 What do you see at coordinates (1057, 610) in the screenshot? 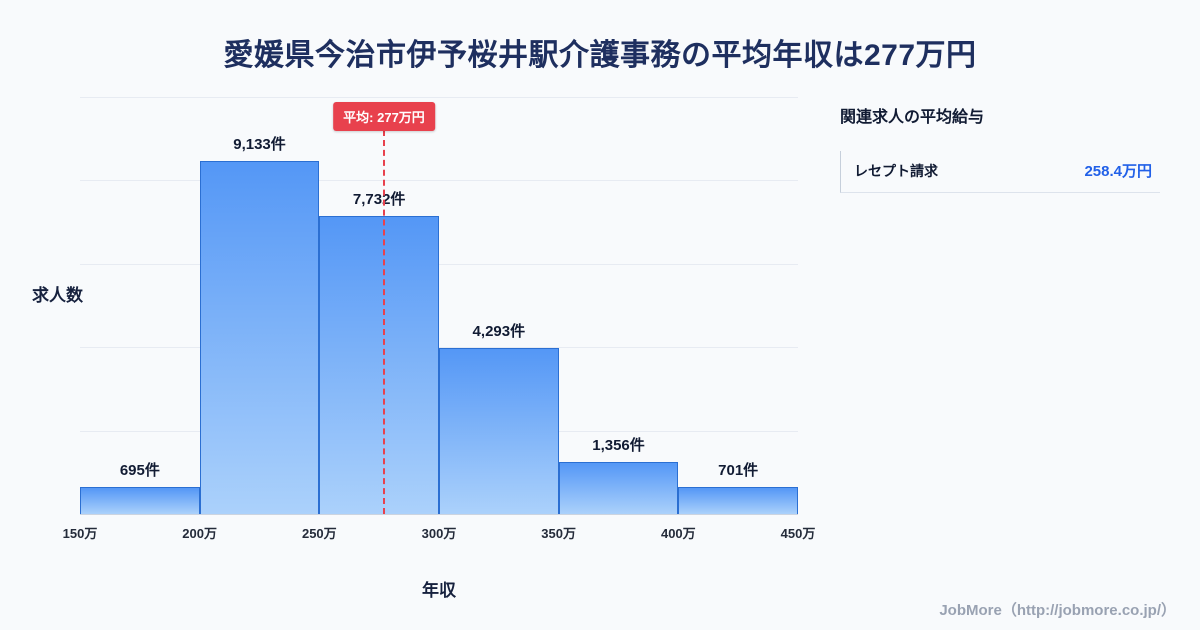
I see `footer-credit: JobMore（http://jobmore.co.jp/）` at bounding box center [1057, 610].